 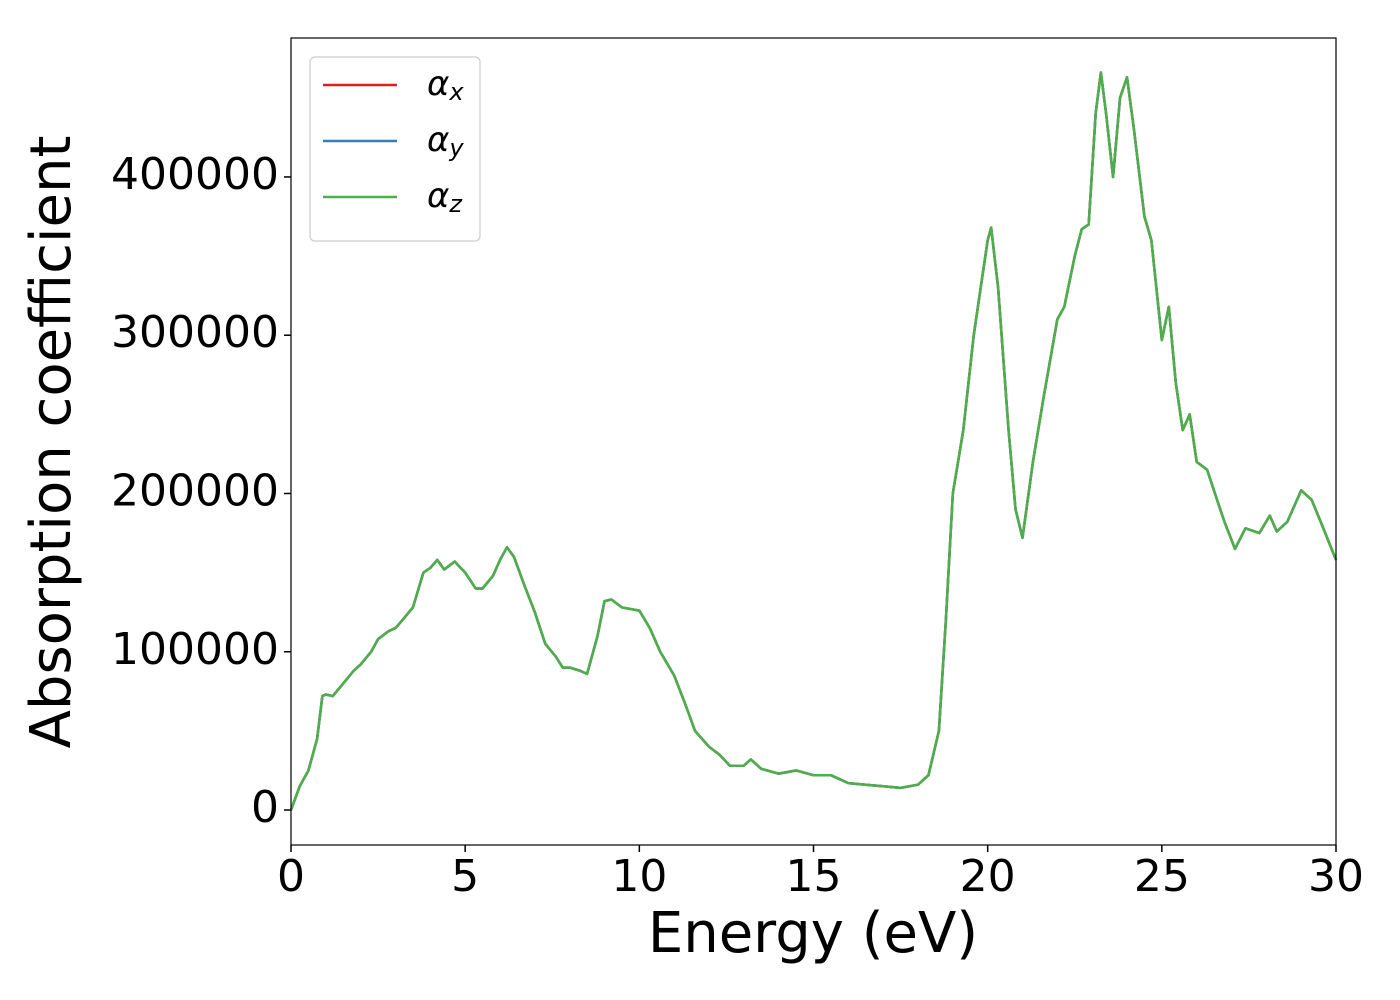 What do you see at coordinates (51, 442) in the screenshot?
I see `y-axis-label: Absorption coefficient` at bounding box center [51, 442].